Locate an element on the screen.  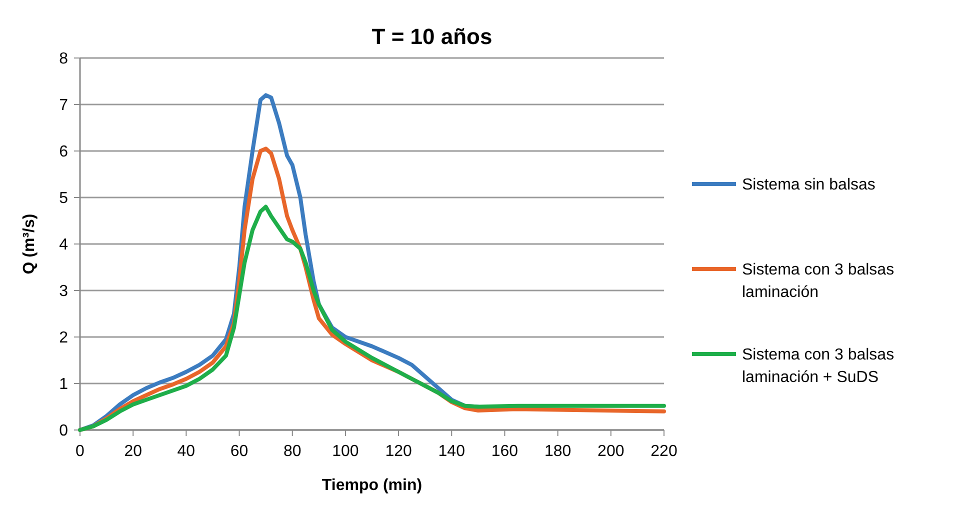
y-tick-label: 7 is located at coordinates (63, 105).